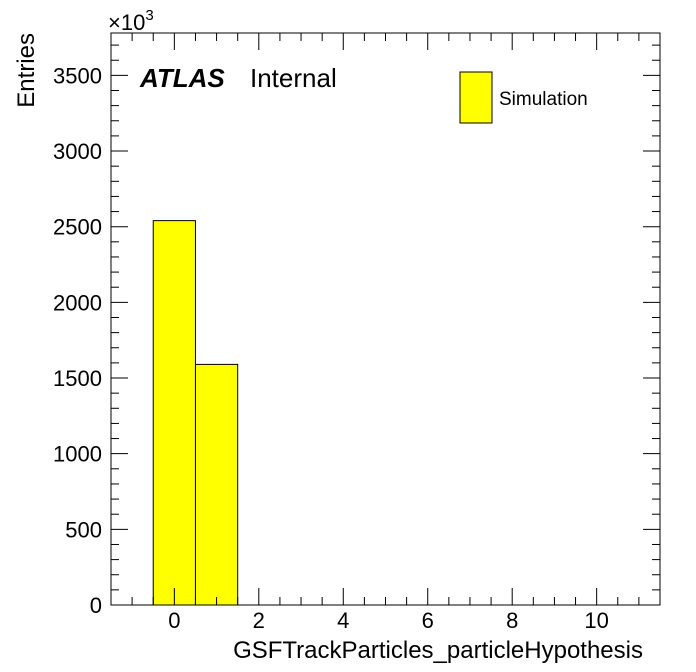 The image size is (696, 672). I want to click on y-tick-label: 1500, so click(77, 378).